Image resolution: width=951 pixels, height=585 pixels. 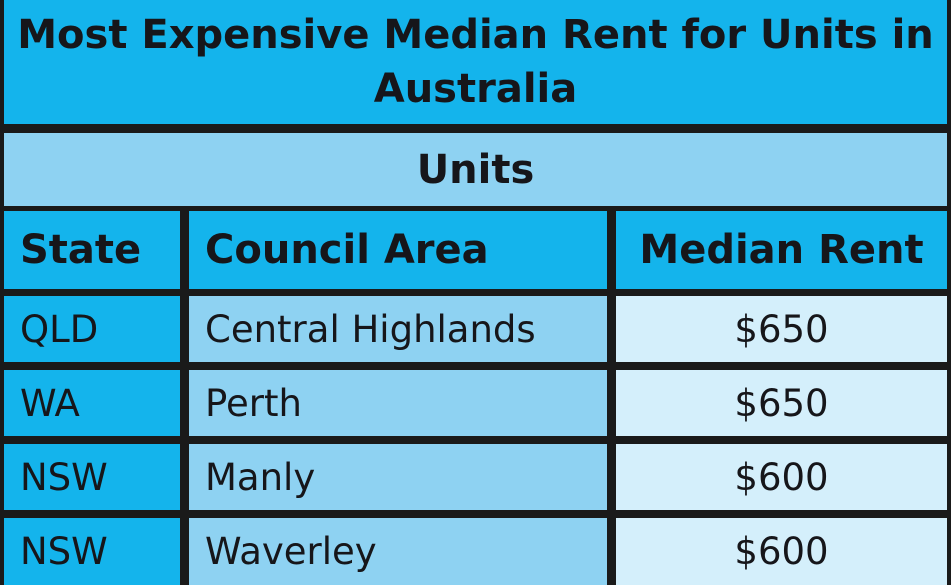 I want to click on table-subtitle: Units, so click(x=475, y=169).